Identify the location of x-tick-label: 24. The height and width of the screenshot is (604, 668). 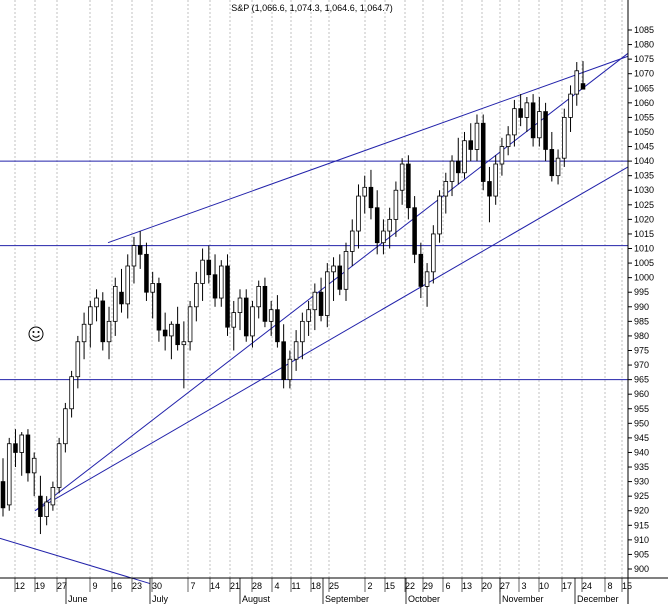
(587, 586).